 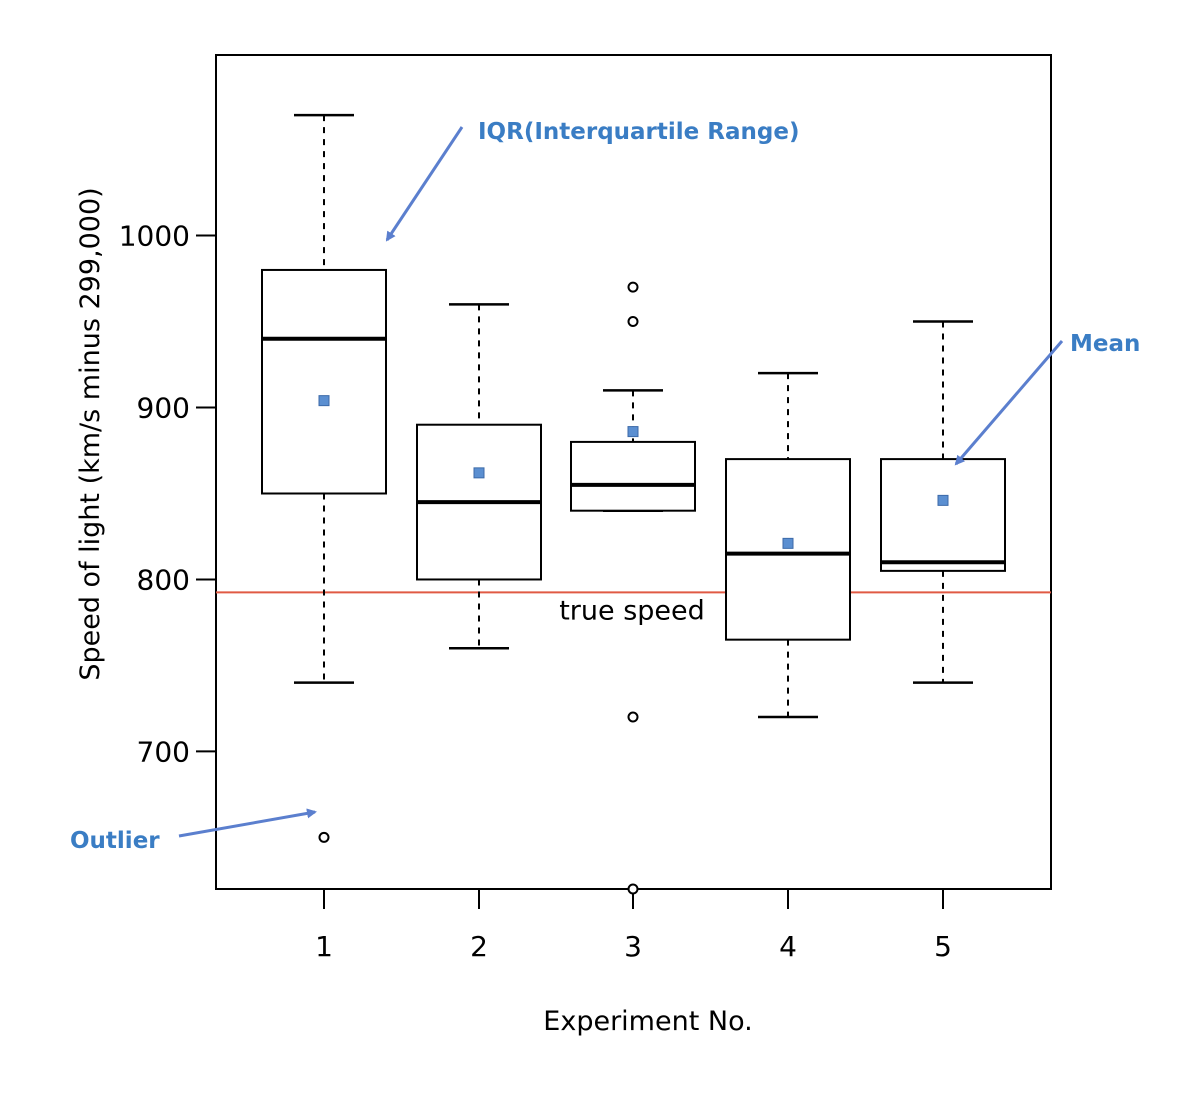 I want to click on y-tick-label-700: 700, so click(x=163, y=751).